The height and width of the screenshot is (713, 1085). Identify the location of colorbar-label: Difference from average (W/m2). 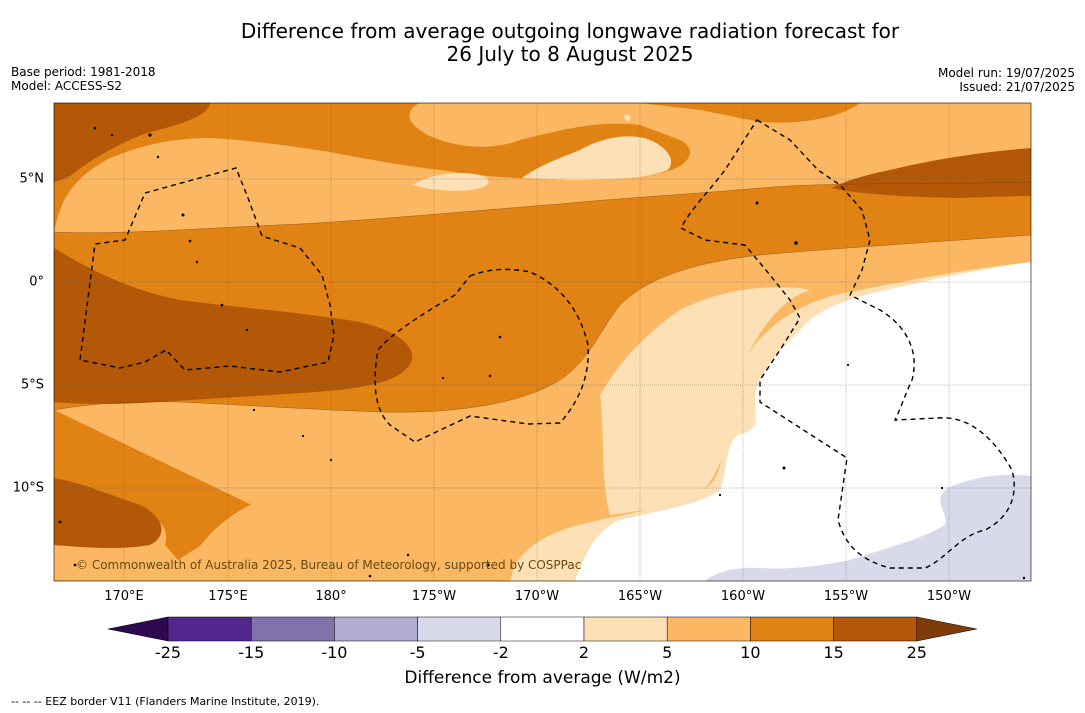
(542, 678).